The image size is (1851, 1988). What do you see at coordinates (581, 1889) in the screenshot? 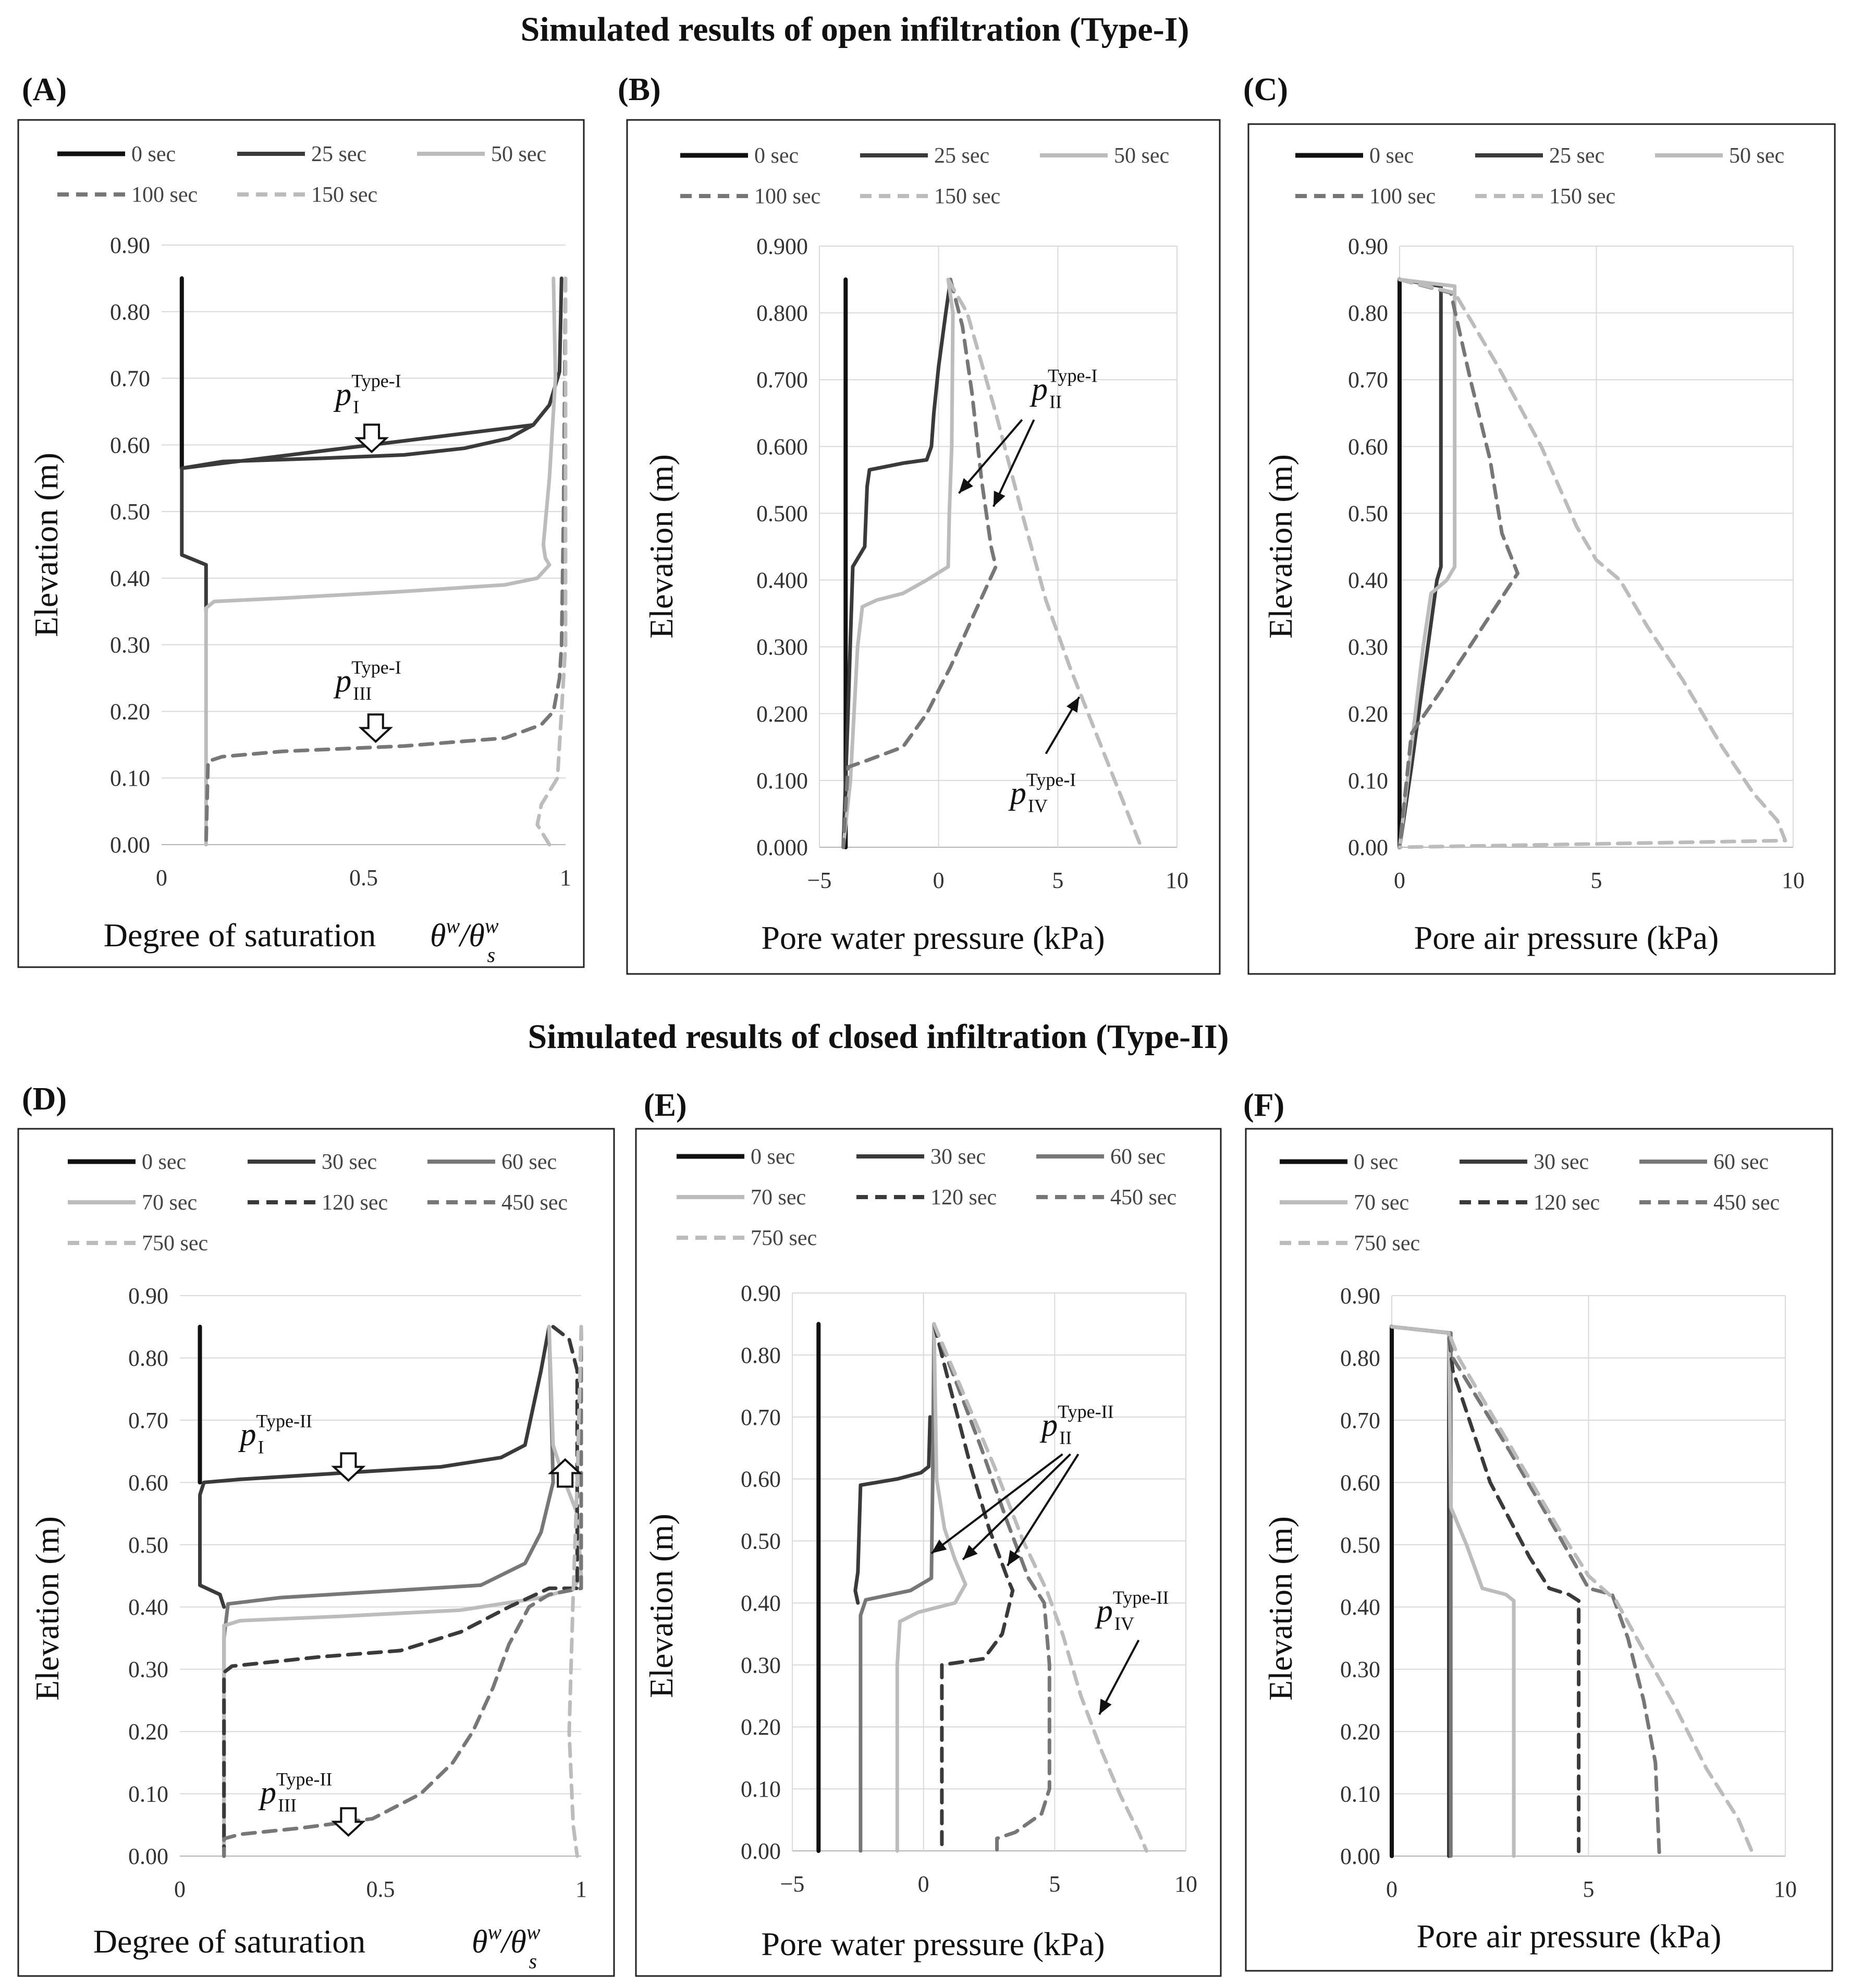
I see `x-tick-label: 1` at bounding box center [581, 1889].